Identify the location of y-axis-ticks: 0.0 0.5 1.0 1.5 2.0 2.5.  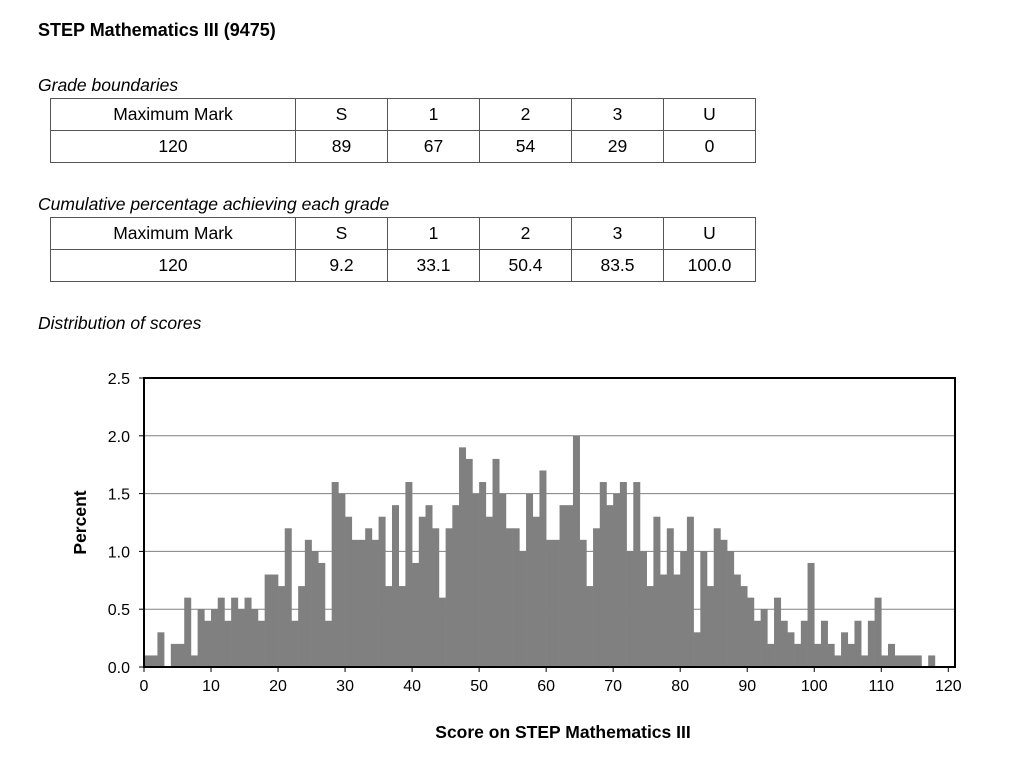
(126, 524).